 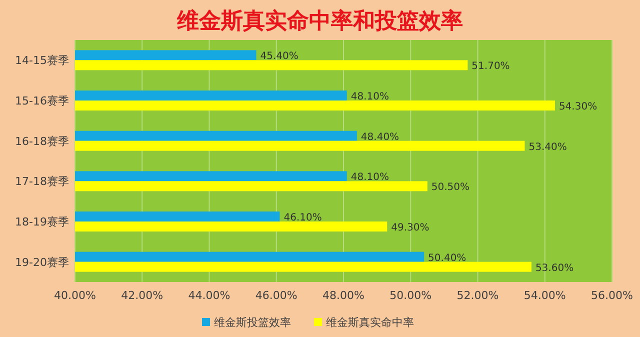 What do you see at coordinates (252, 322) in the screenshot?
I see `legend-label: 维金斯投篮效率` at bounding box center [252, 322].